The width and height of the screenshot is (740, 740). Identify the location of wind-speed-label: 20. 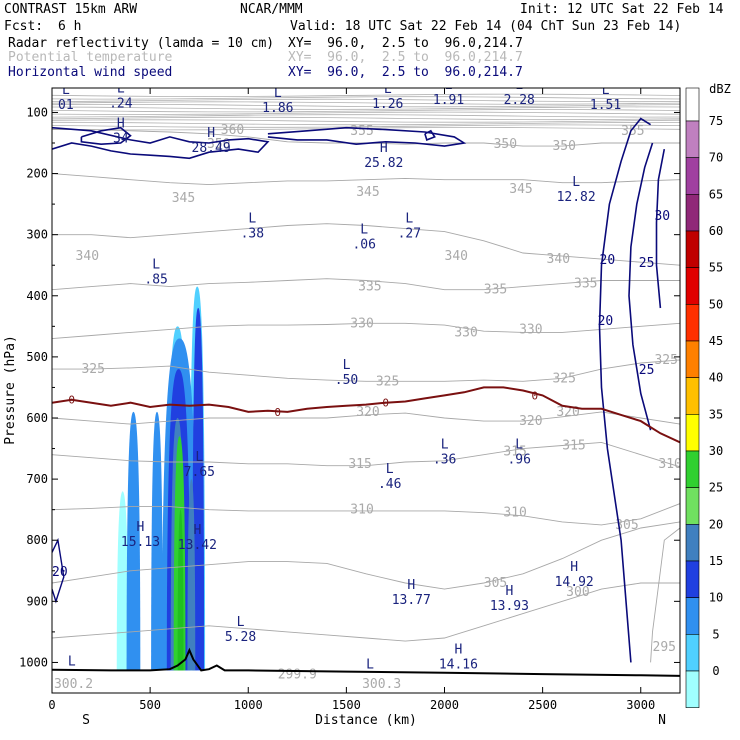
(606, 321).